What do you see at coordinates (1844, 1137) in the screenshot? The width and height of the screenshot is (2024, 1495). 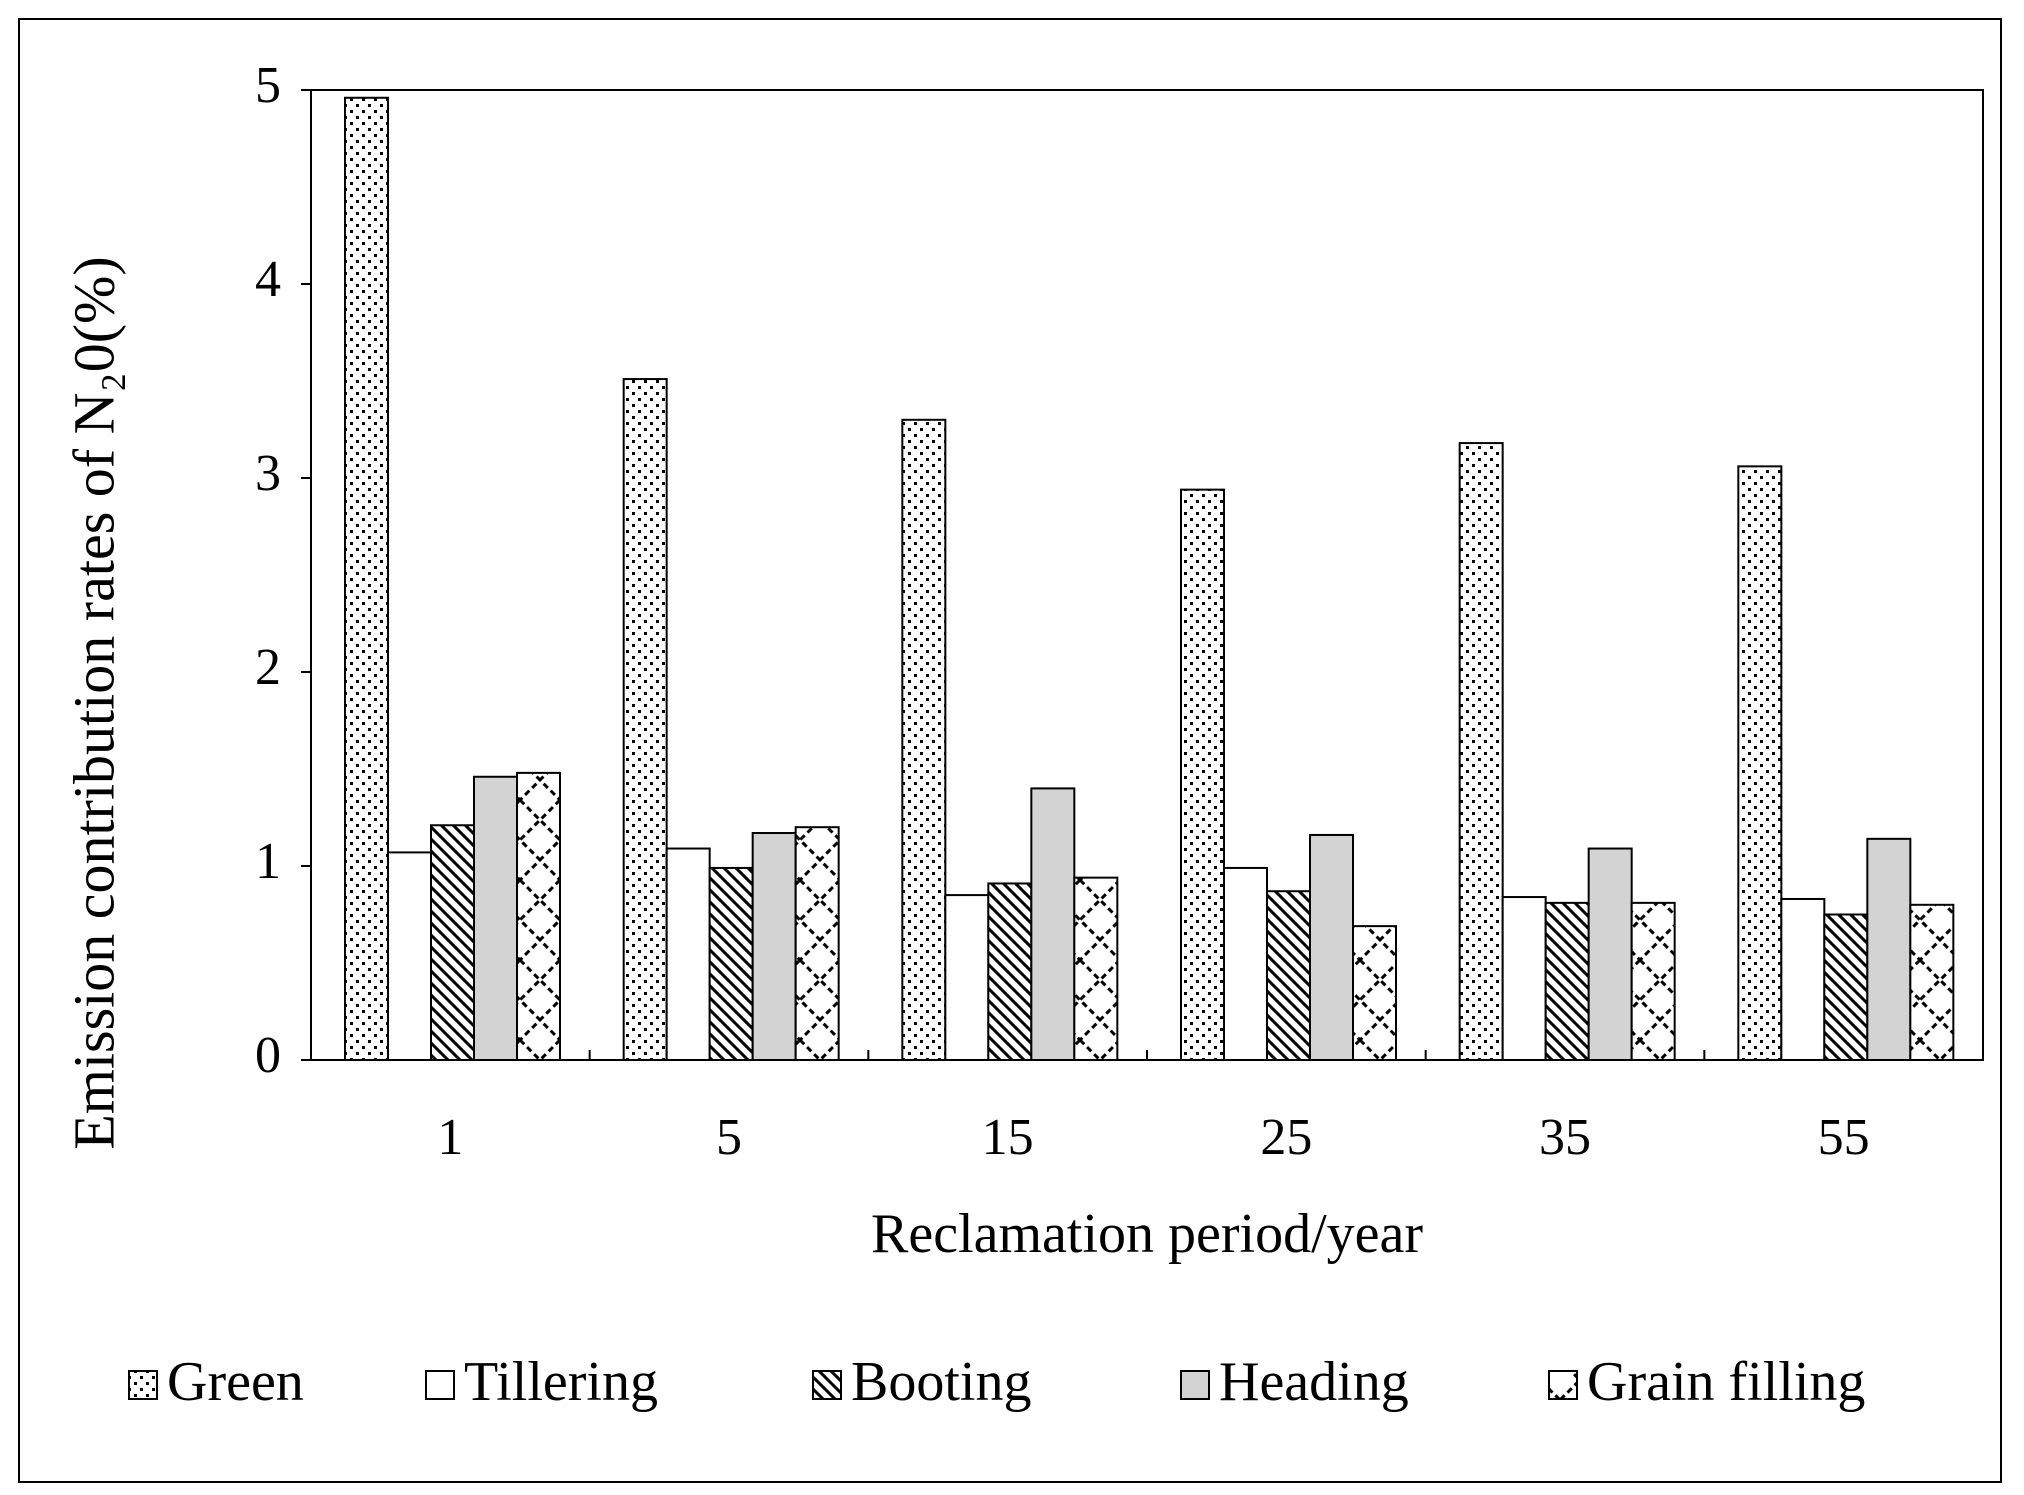 I see `x-tick-label: 55` at bounding box center [1844, 1137].